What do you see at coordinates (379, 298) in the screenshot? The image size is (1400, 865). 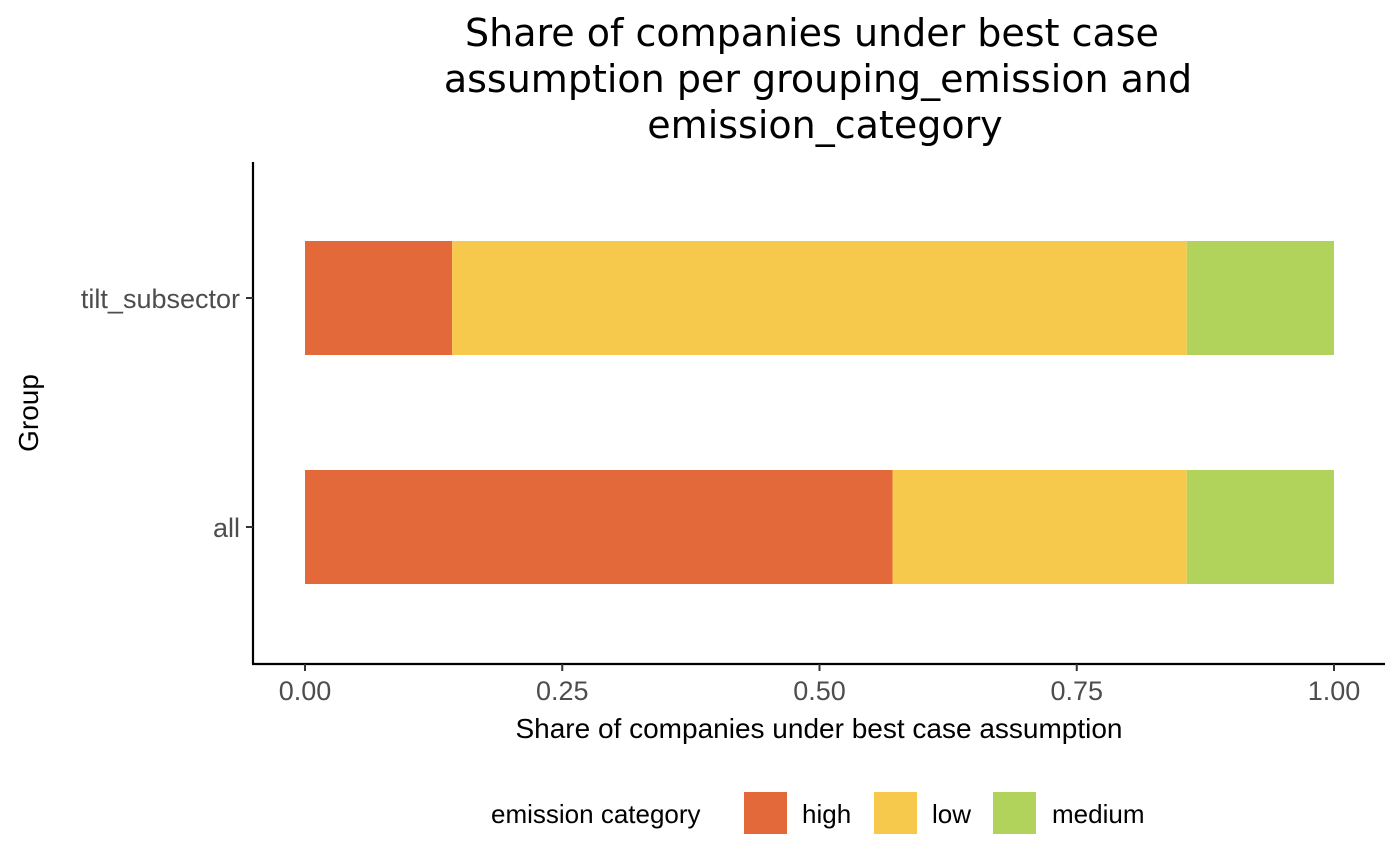 I see `bar-tilt-subsector-high` at bounding box center [379, 298].